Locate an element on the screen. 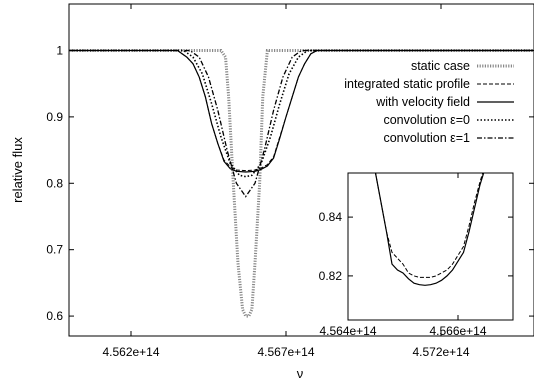 The width and height of the screenshot is (534, 383). legend-label-0: static case is located at coordinates (440, 66).